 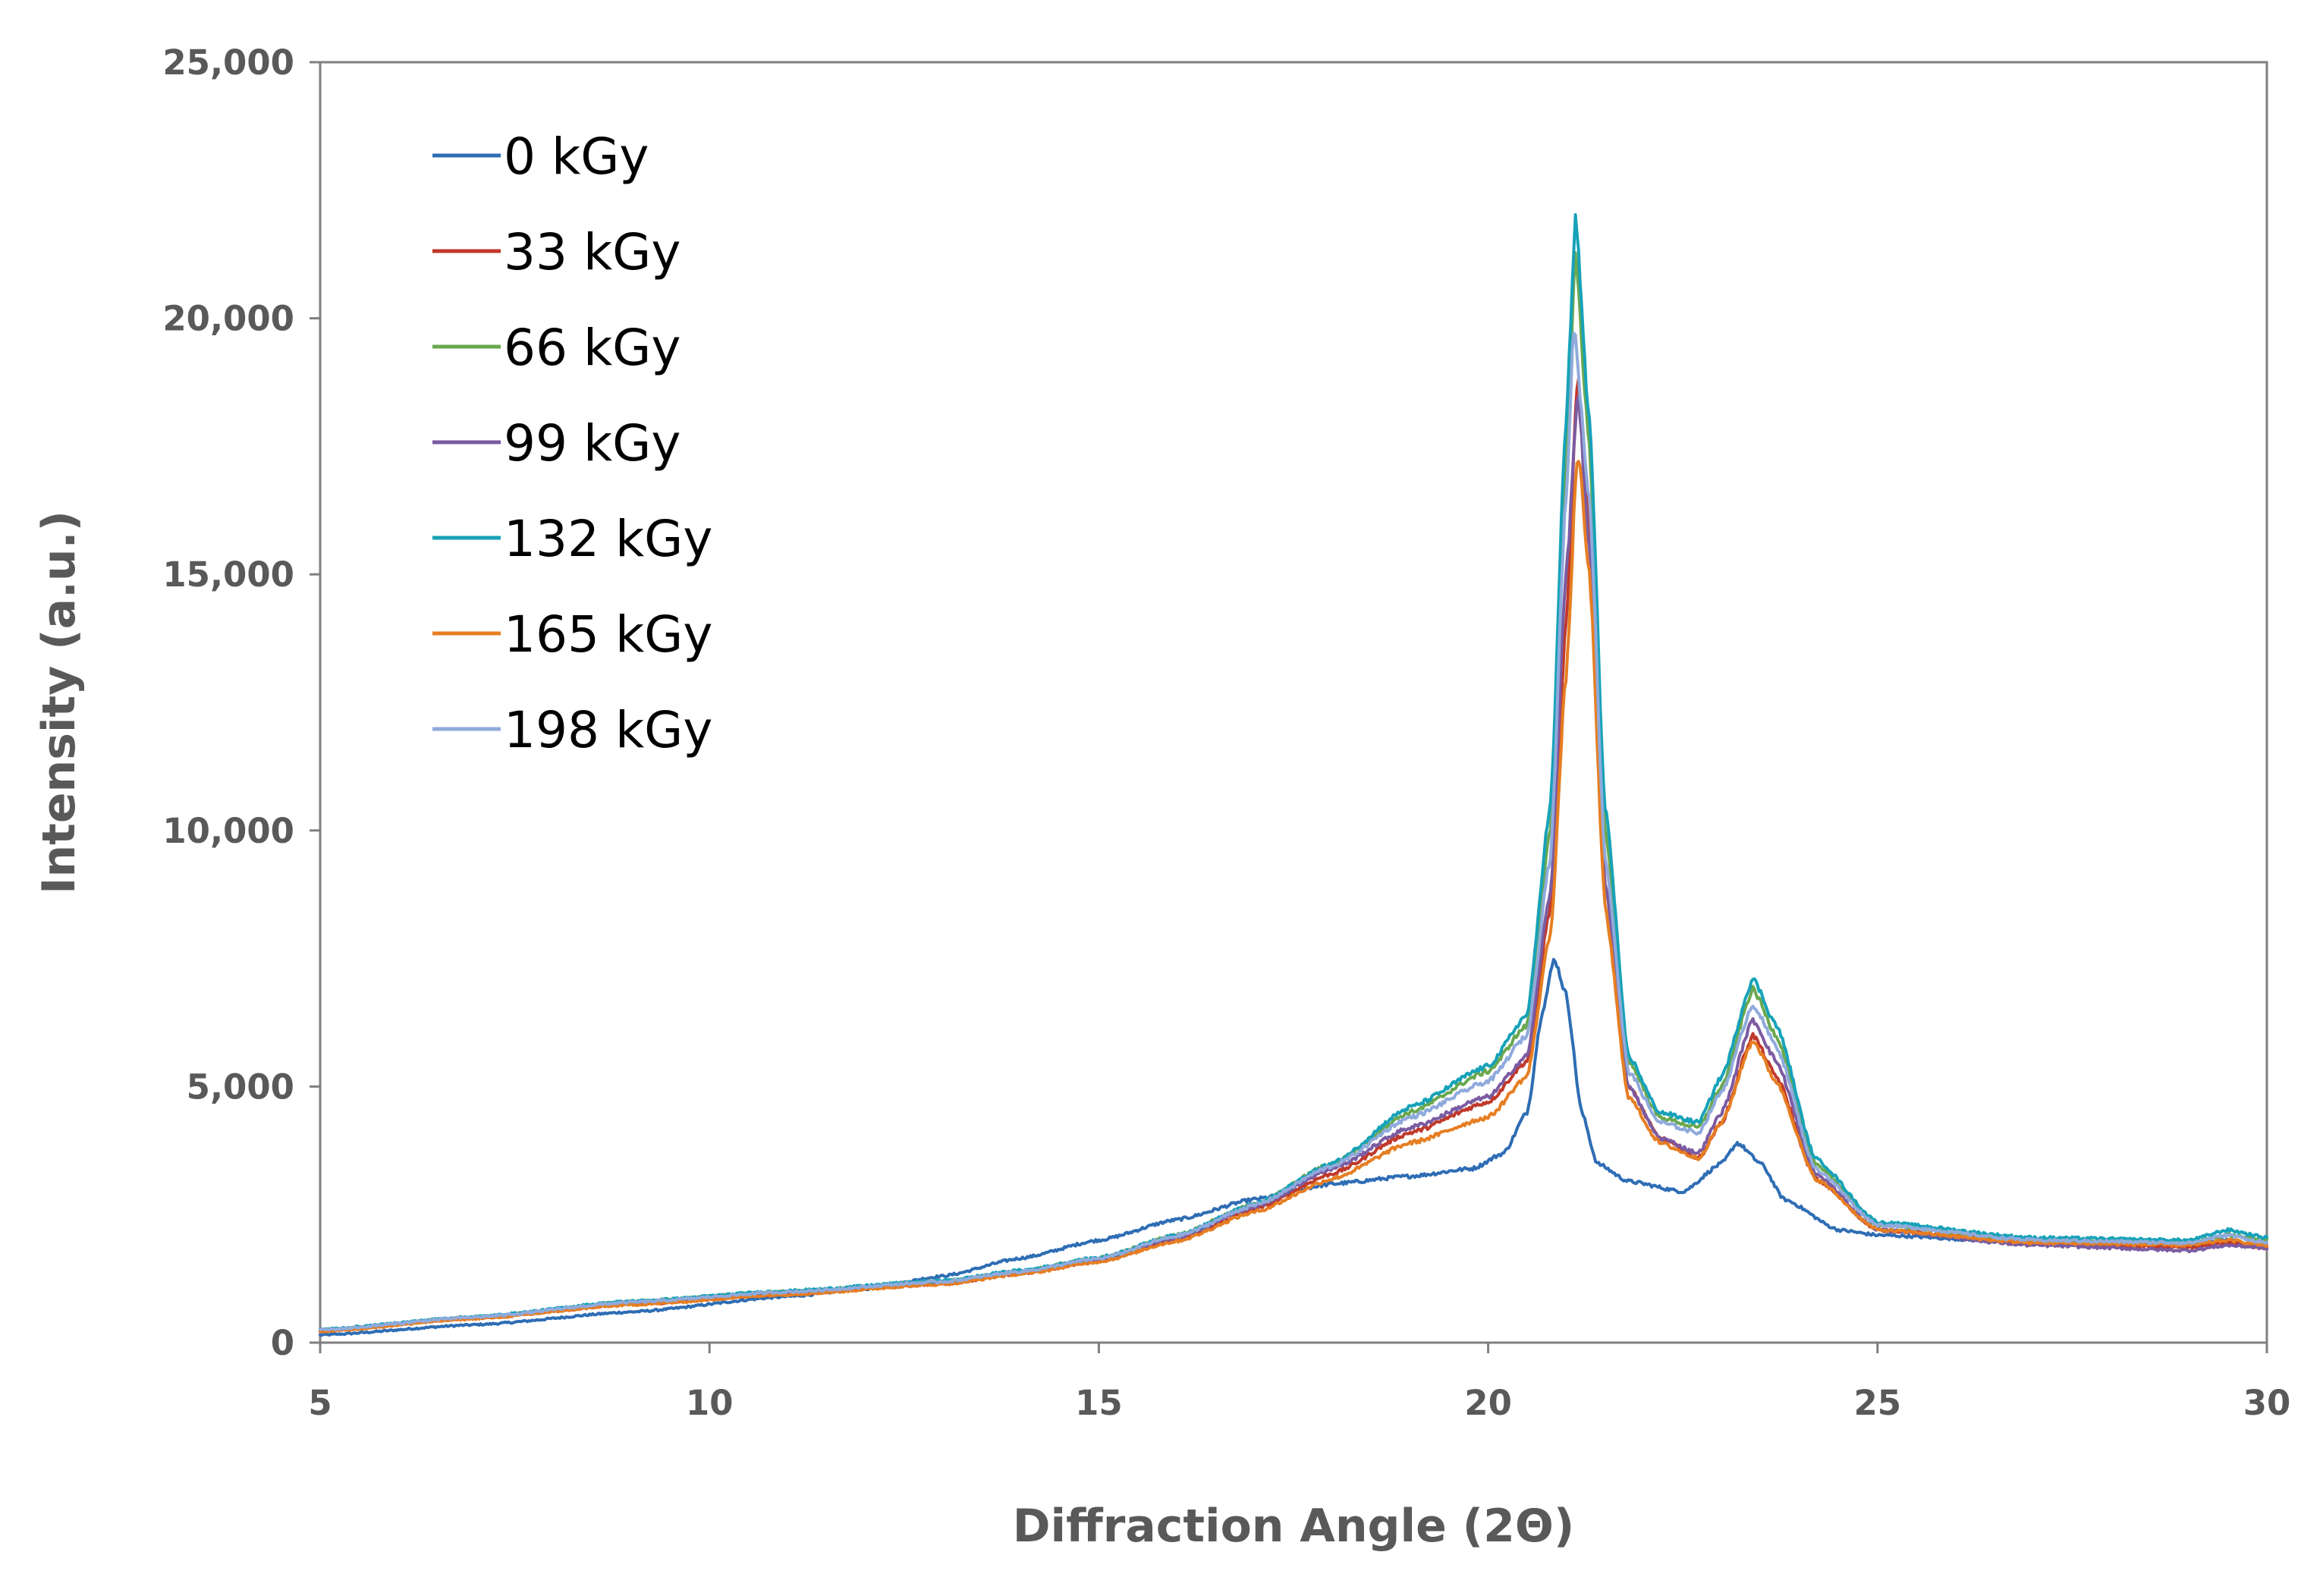 What do you see at coordinates (2267, 1403) in the screenshot?
I see `x-tick-label: 30` at bounding box center [2267, 1403].